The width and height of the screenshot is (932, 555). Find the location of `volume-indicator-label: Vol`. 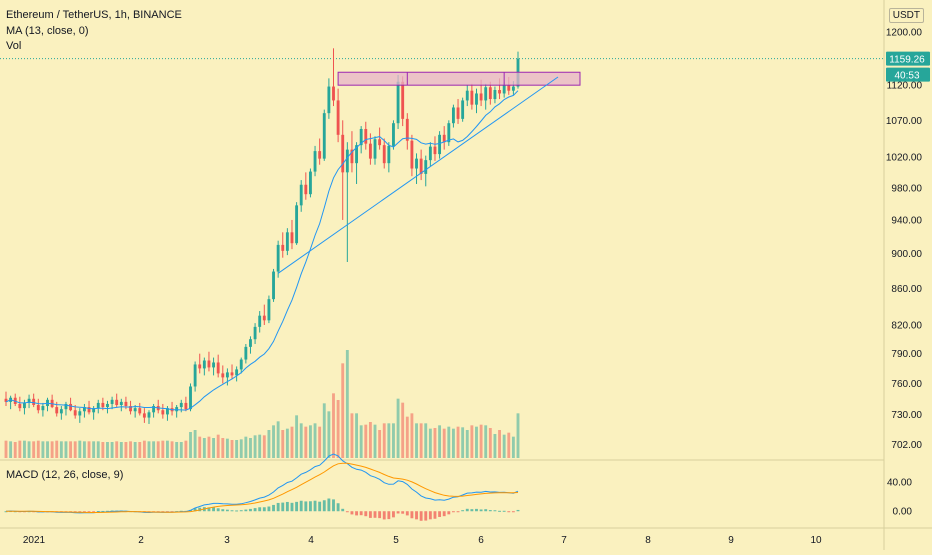

volume-indicator-label: Vol is located at coordinates (14, 46).